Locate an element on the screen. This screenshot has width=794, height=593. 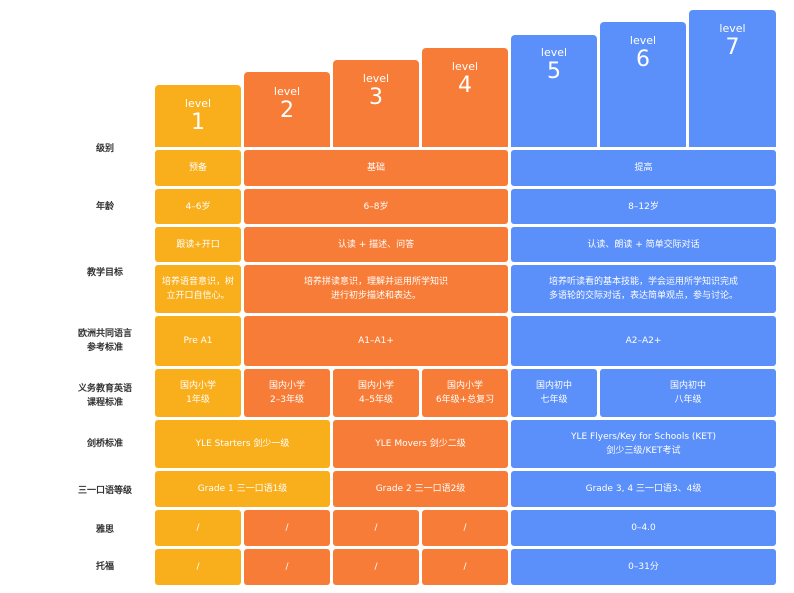
row-label-age: 年龄 is located at coordinates (104, 207).